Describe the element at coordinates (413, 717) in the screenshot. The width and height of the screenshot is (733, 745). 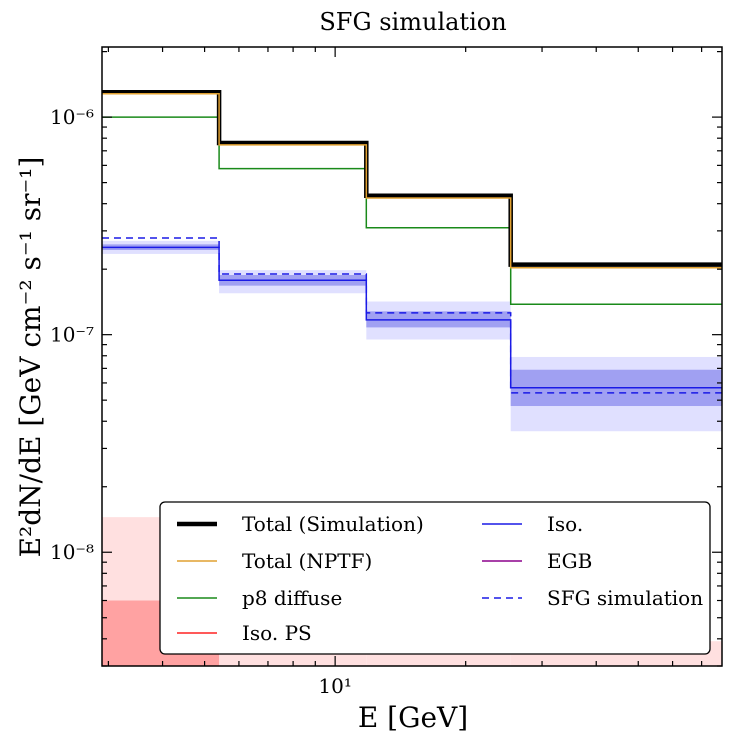
I see `x-axis-label: E [GeV]` at that location.